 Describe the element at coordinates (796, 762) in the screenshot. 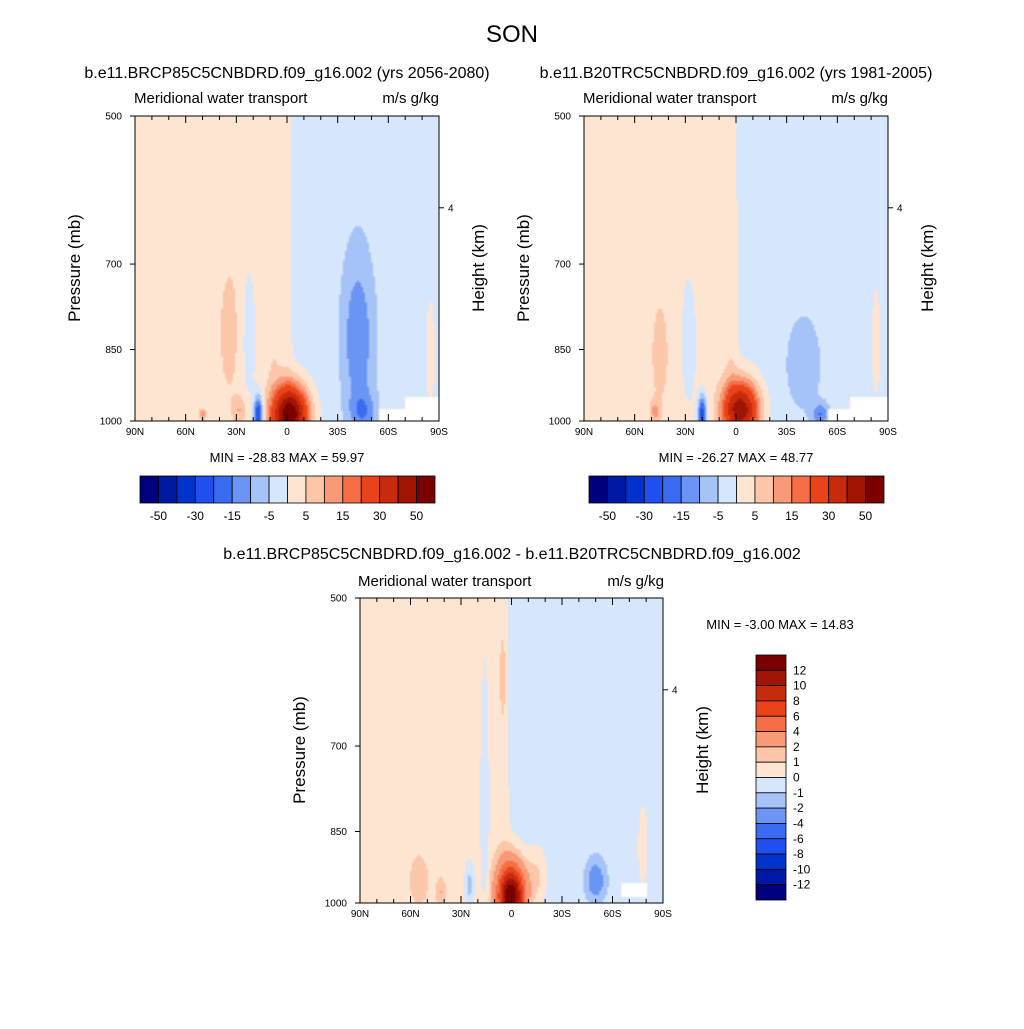

I see `colorbar-label: 1` at that location.